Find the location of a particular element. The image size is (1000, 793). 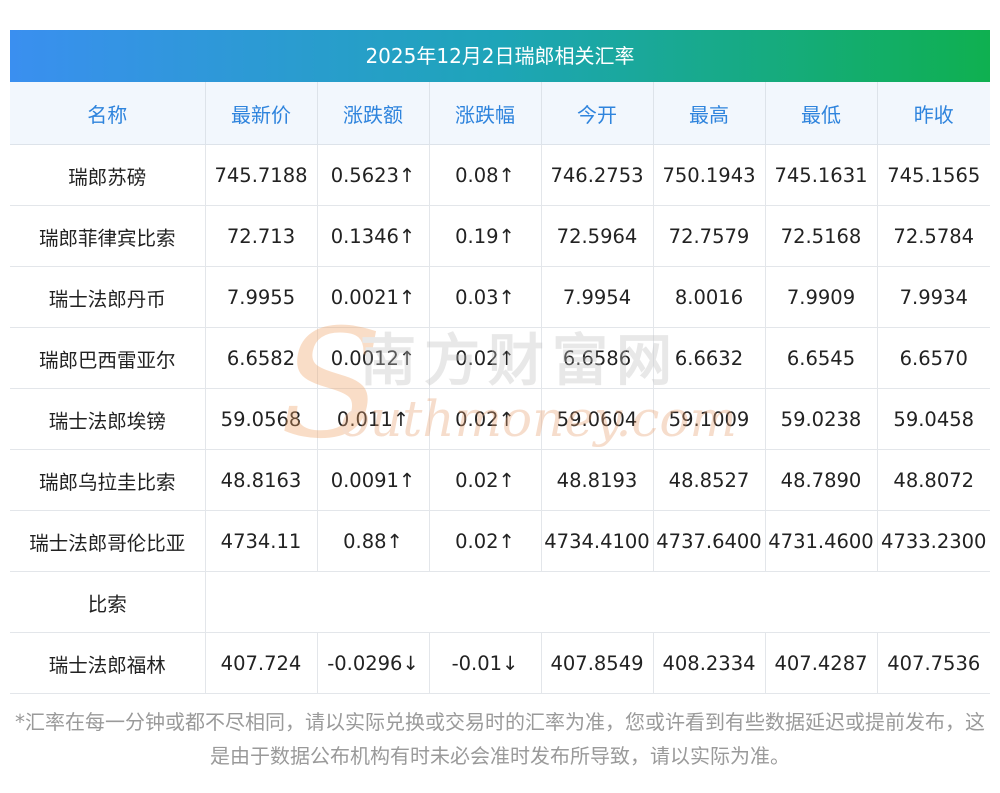

header-low: 最低 is located at coordinates (821, 113).